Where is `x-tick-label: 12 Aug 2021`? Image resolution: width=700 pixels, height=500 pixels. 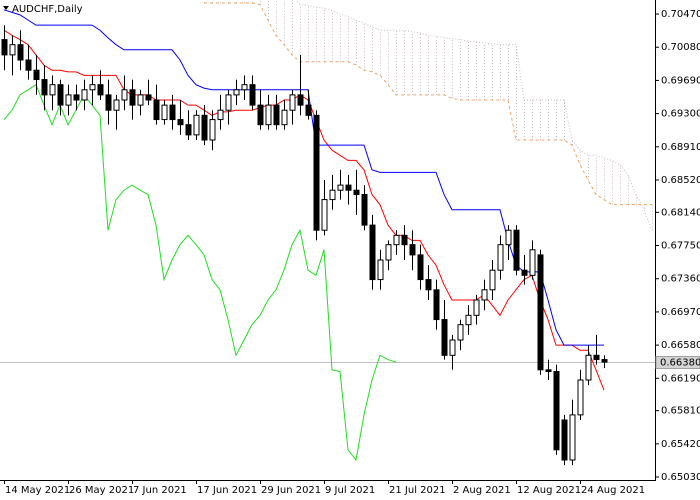 x-tick-label: 12 Aug 2021 is located at coordinates (549, 490).